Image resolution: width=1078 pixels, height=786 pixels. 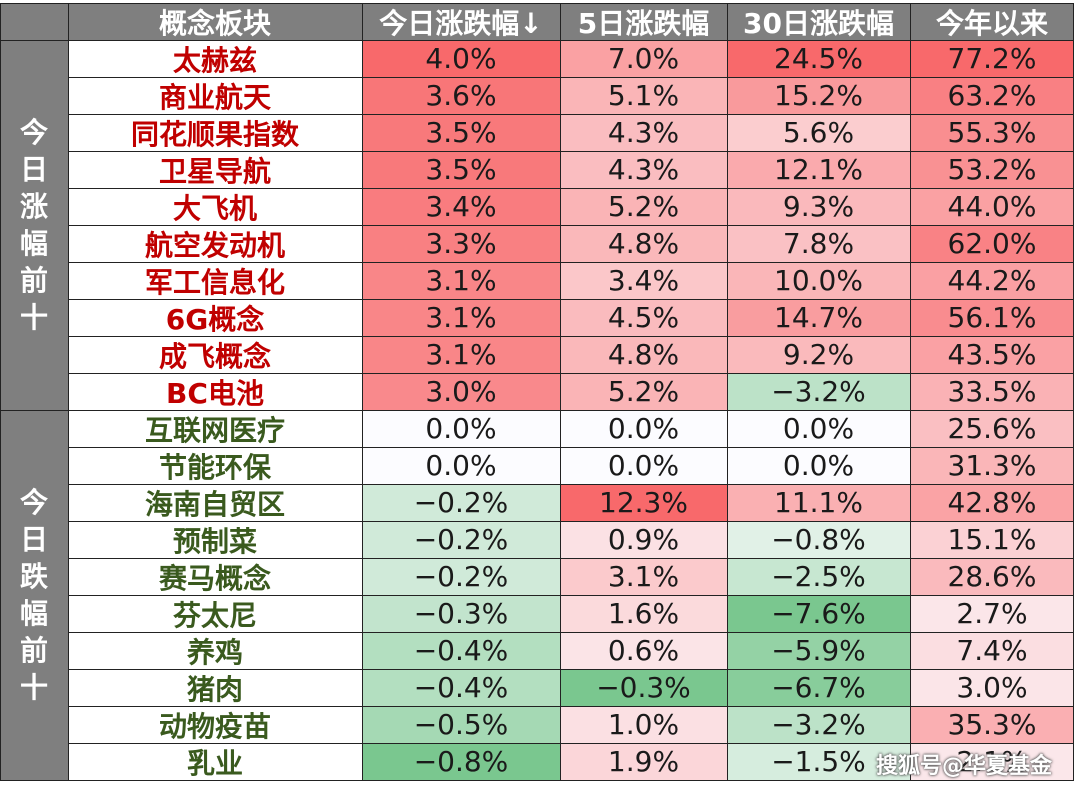 What do you see at coordinates (643, 58) in the screenshot?
I see `value-cell-col1: 7.0%` at bounding box center [643, 58].